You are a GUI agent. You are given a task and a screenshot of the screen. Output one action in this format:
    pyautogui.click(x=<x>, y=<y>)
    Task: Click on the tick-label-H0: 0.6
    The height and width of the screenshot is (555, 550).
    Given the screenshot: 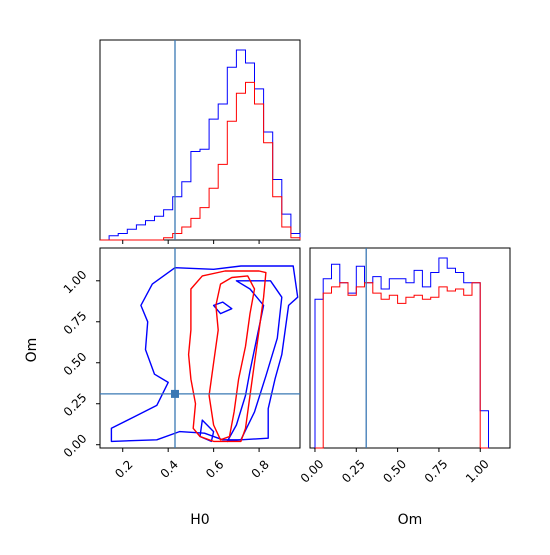 What is the action you would take?
    pyautogui.click(x=214, y=468)
    